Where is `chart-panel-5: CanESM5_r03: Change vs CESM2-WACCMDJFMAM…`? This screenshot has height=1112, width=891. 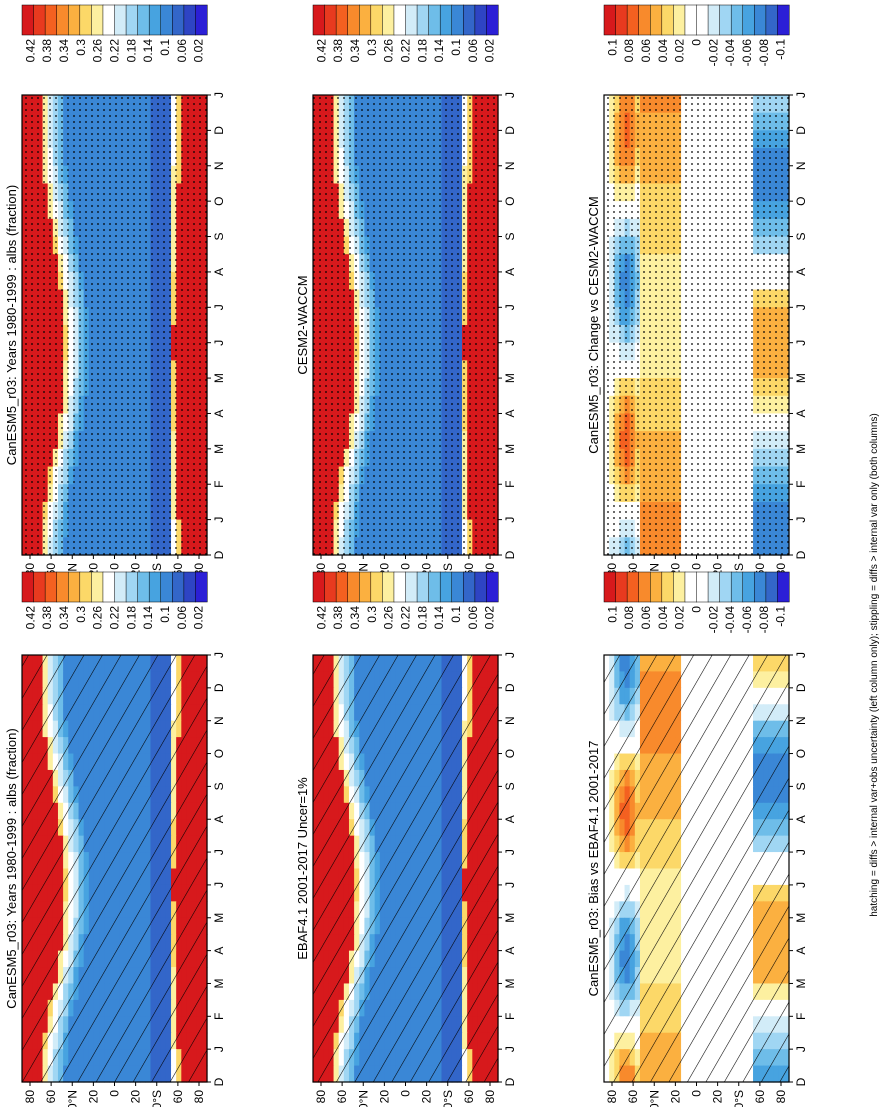
chart-panel-5: CanESM5_r03: Change vs CESM2-WACCMDJFMAM… is located at coordinates (697, 341).